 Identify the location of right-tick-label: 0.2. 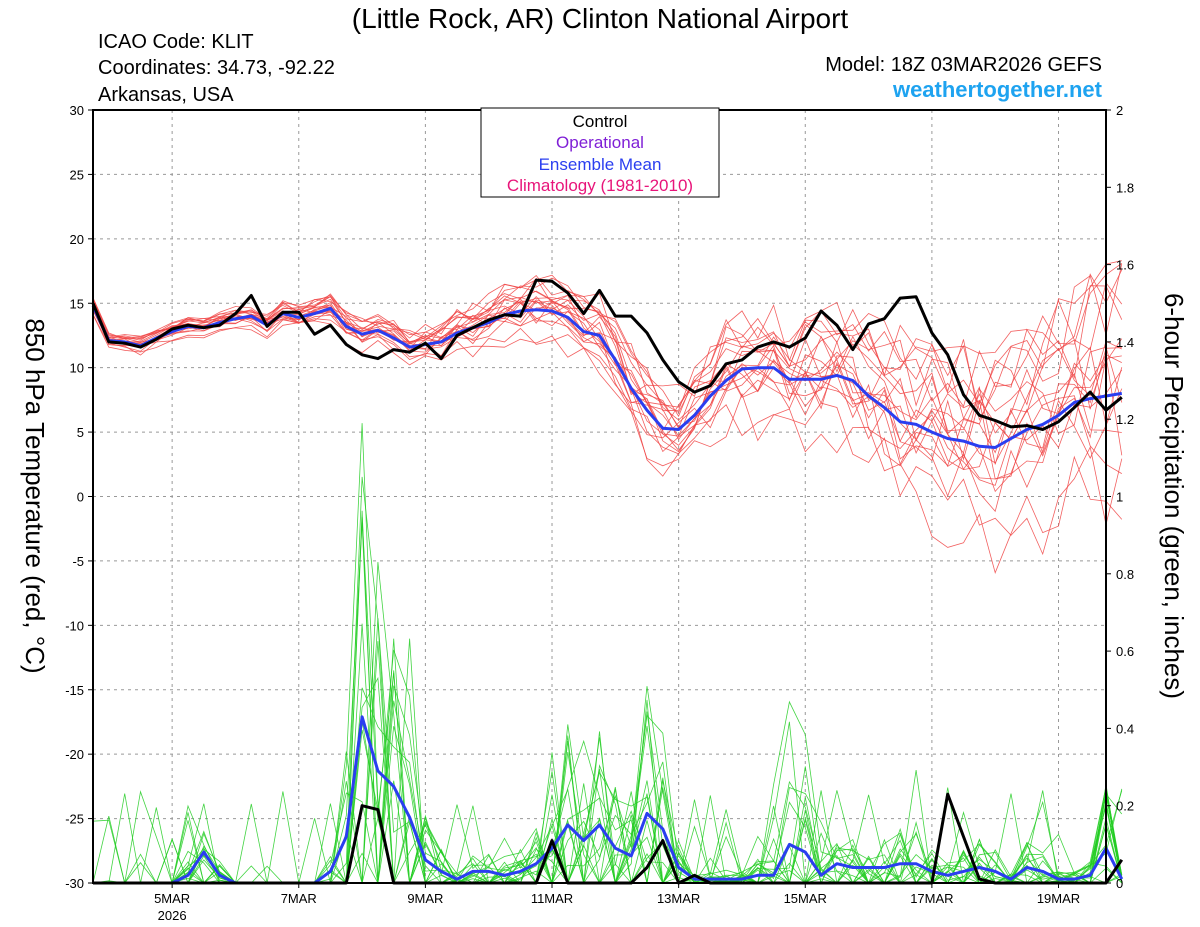
(1125, 806).